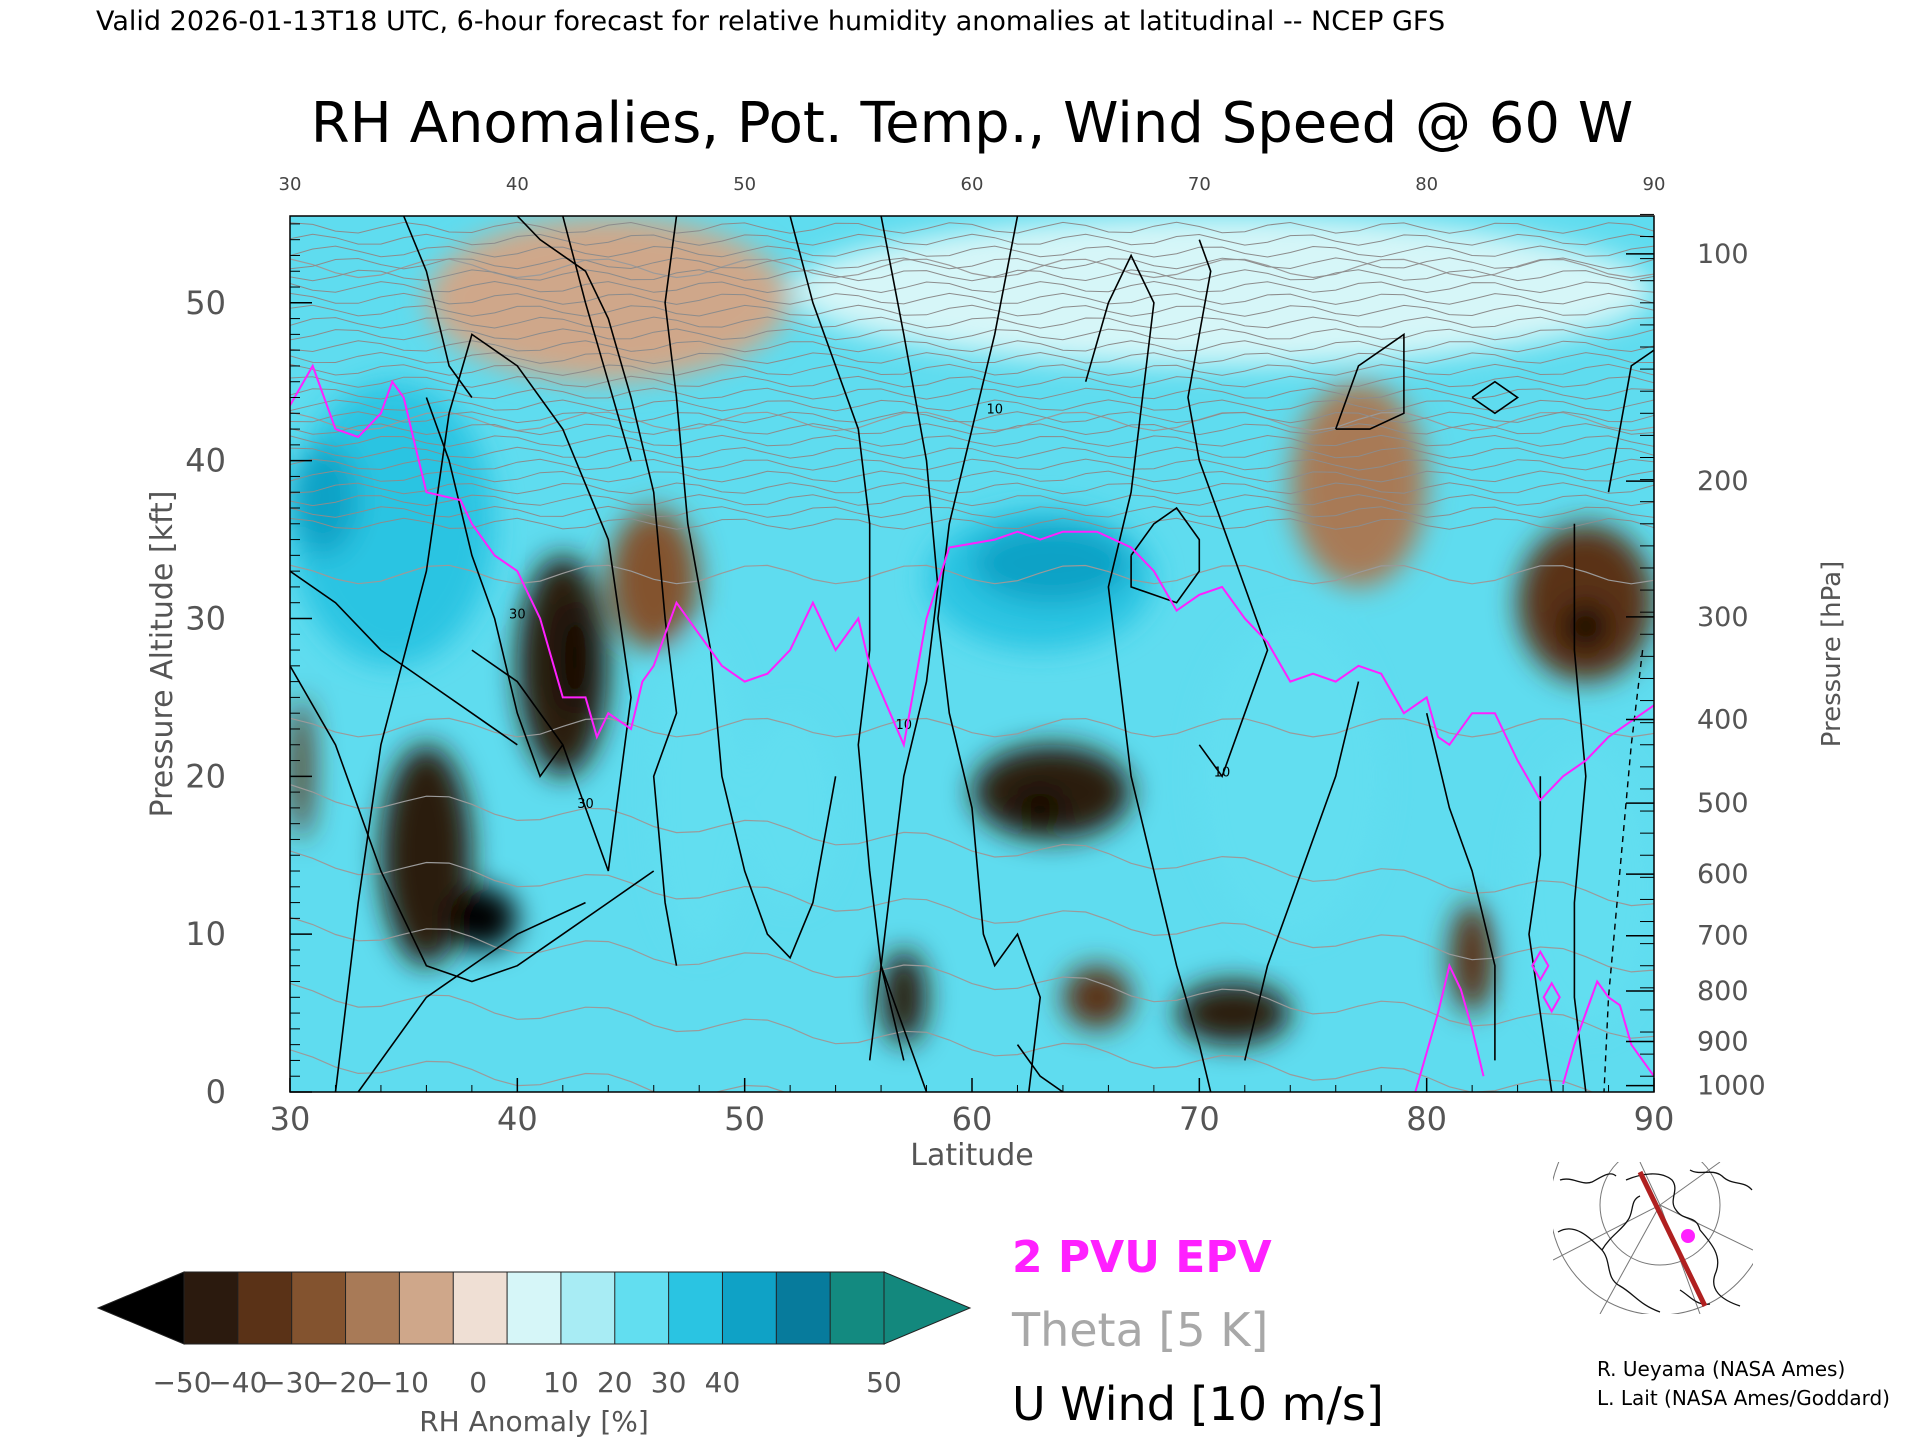  What do you see at coordinates (1426, 1119) in the screenshot?
I see `x-tick-label: 80` at bounding box center [1426, 1119].